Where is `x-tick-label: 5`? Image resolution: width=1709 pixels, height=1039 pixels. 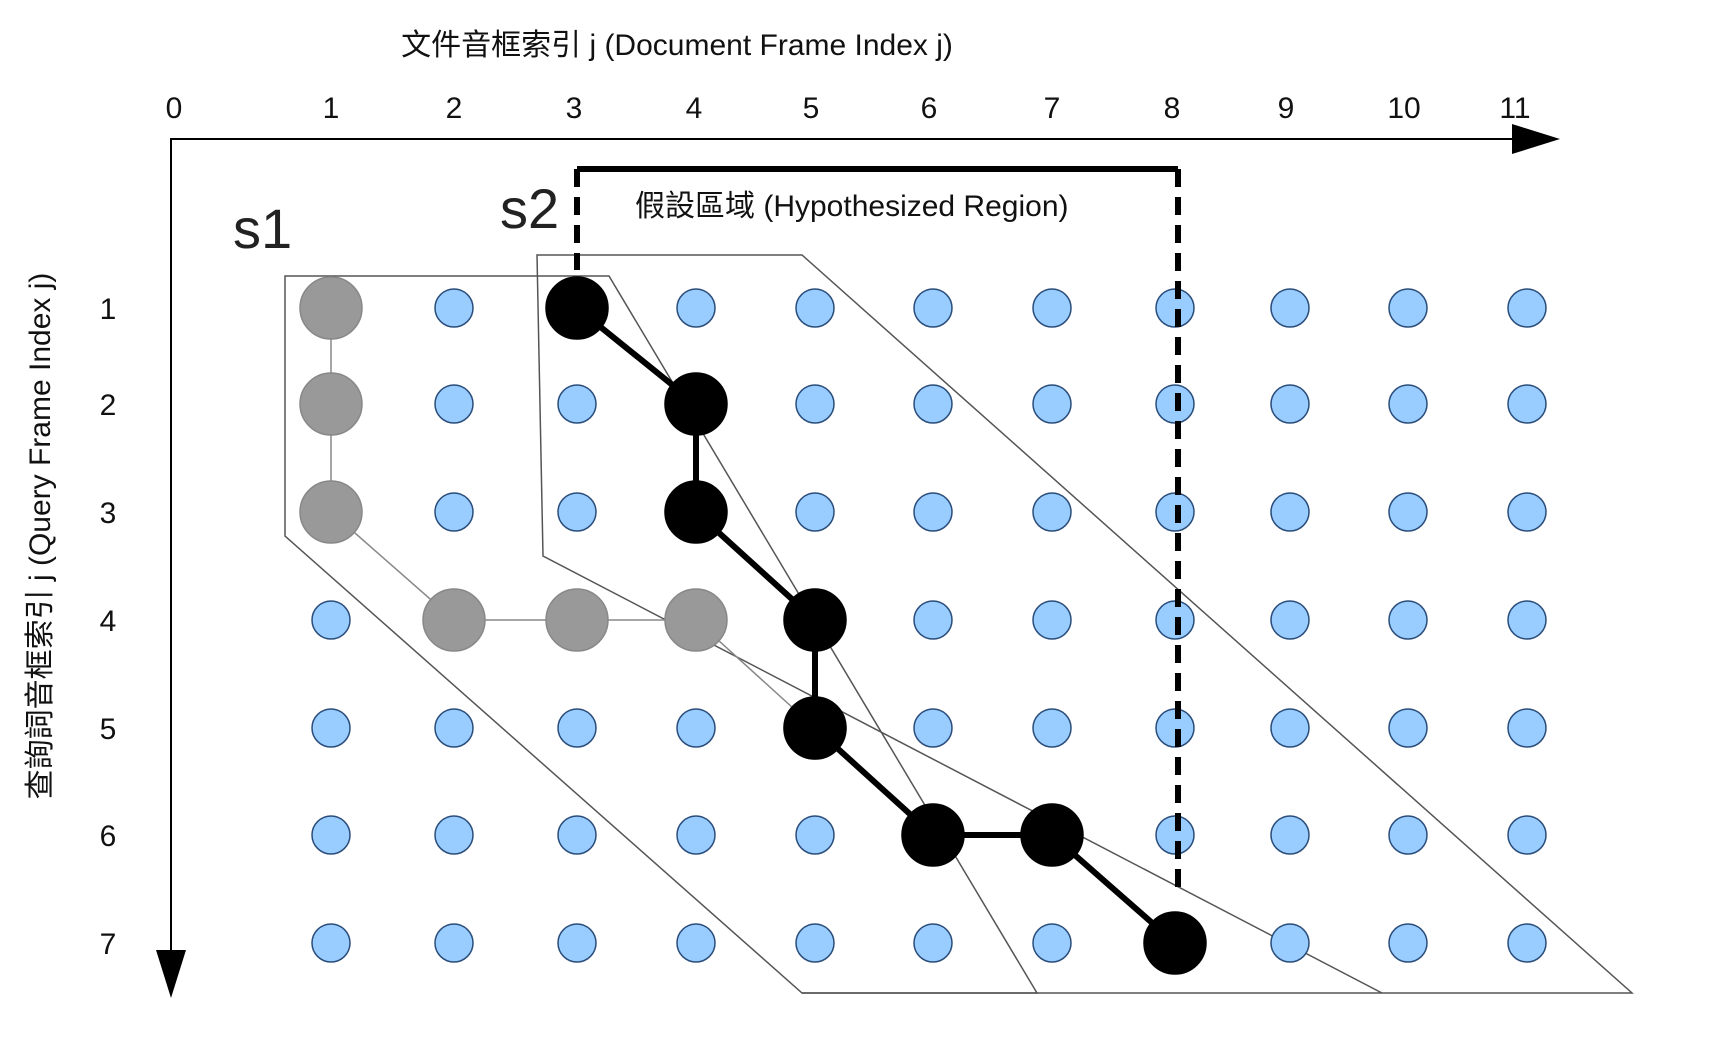 x-tick-label: 5 is located at coordinates (811, 108).